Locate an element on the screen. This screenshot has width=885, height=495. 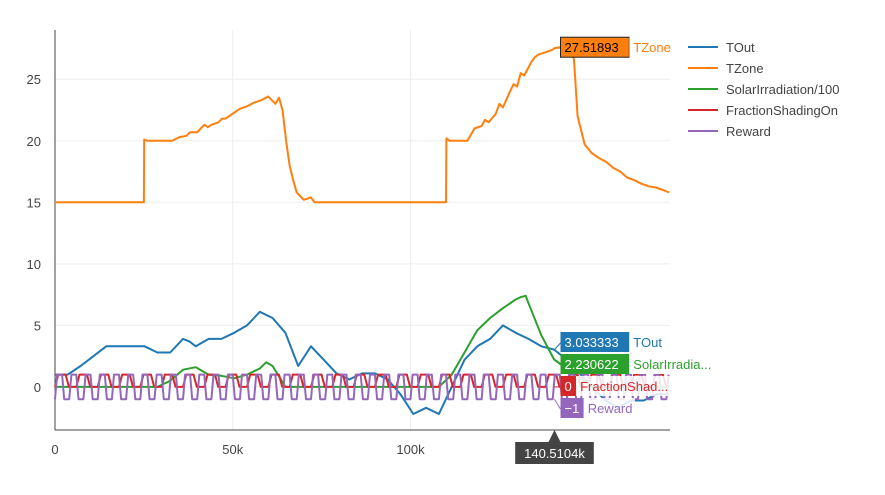
hover-value: −1 is located at coordinates (572, 408).